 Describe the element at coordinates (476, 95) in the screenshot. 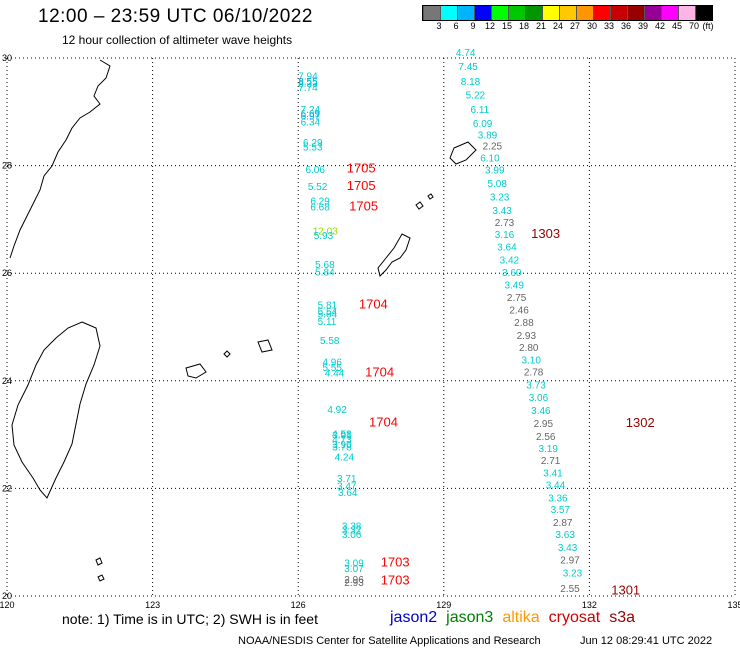

I see `wave-height-value: 5.22` at that location.